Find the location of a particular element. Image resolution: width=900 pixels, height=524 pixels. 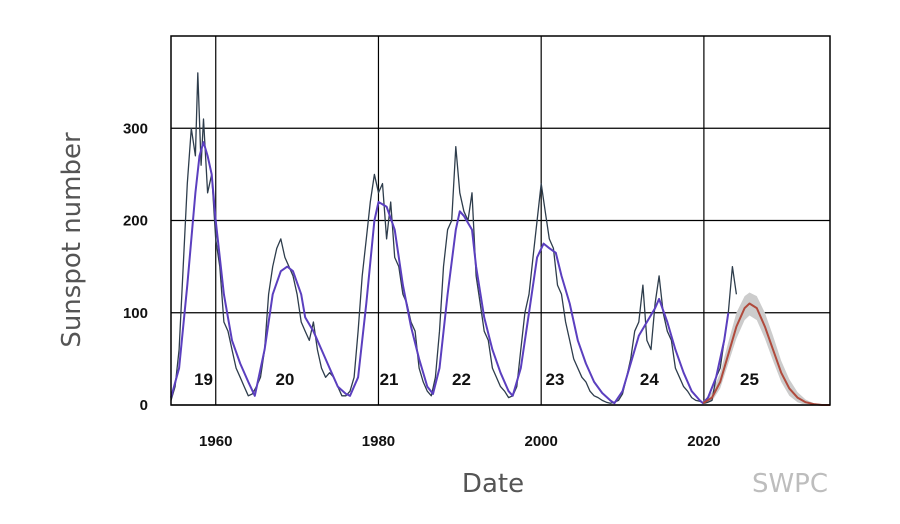

cycle-label: 23 is located at coordinates (555, 379).